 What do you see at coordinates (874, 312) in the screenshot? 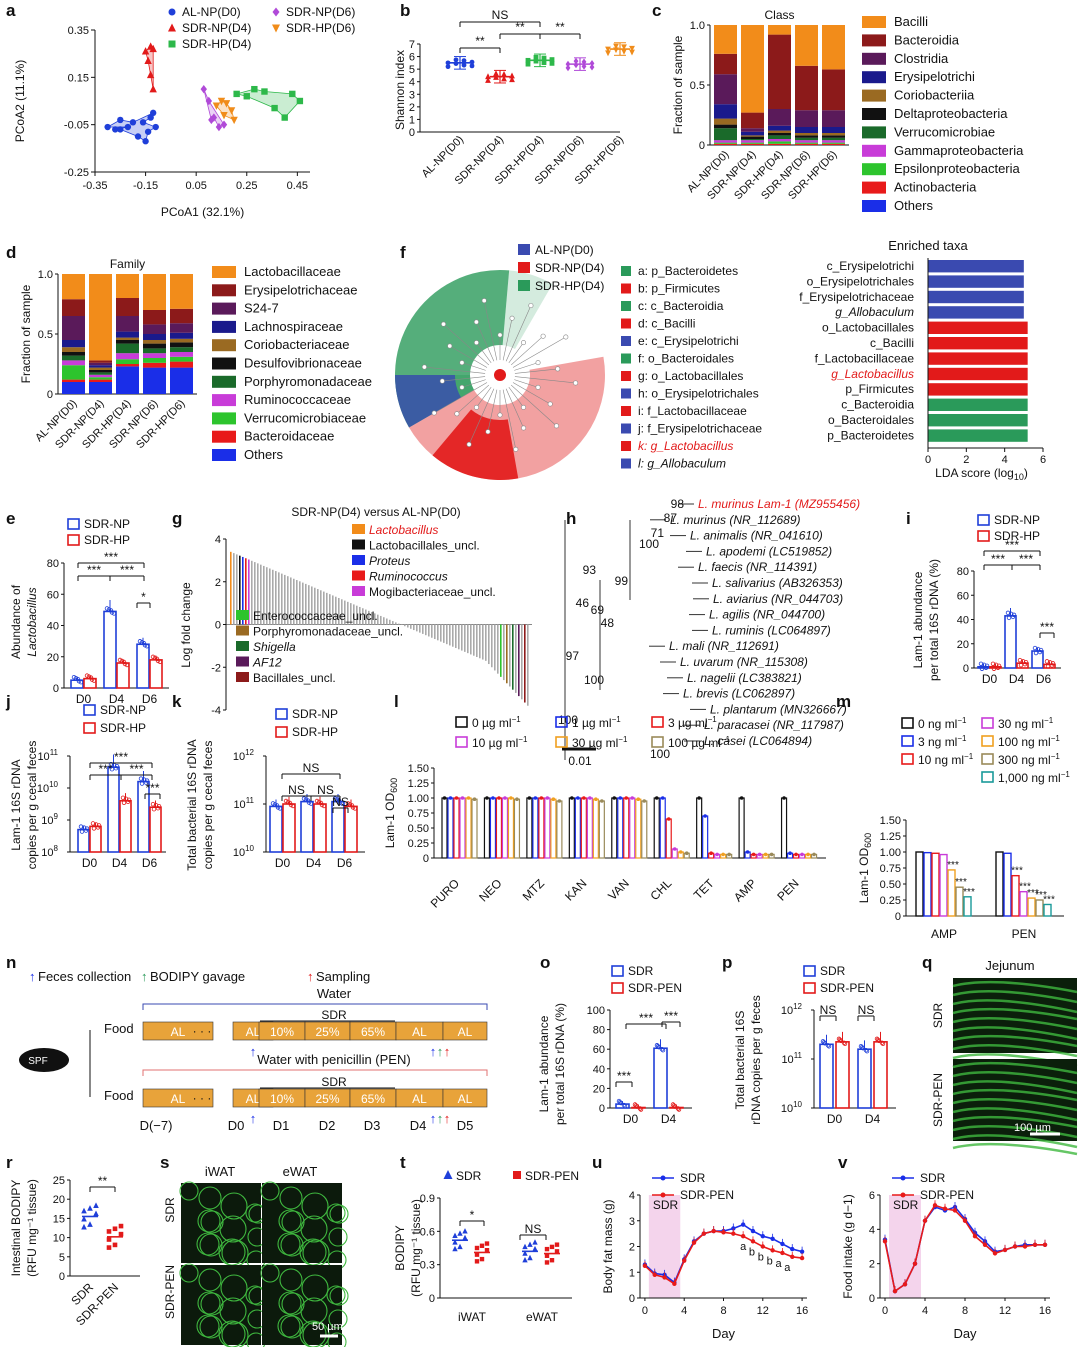
I see `taxon-label: g_Allobaculum` at bounding box center [874, 312].